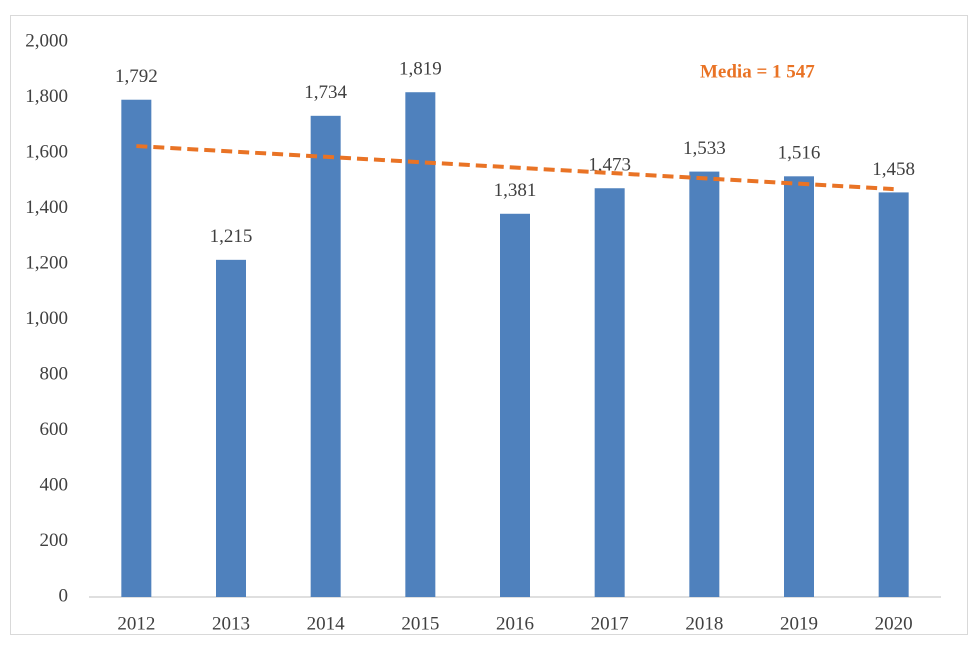 The image size is (970, 649). I want to click on data-label: 1,381, so click(515, 190).